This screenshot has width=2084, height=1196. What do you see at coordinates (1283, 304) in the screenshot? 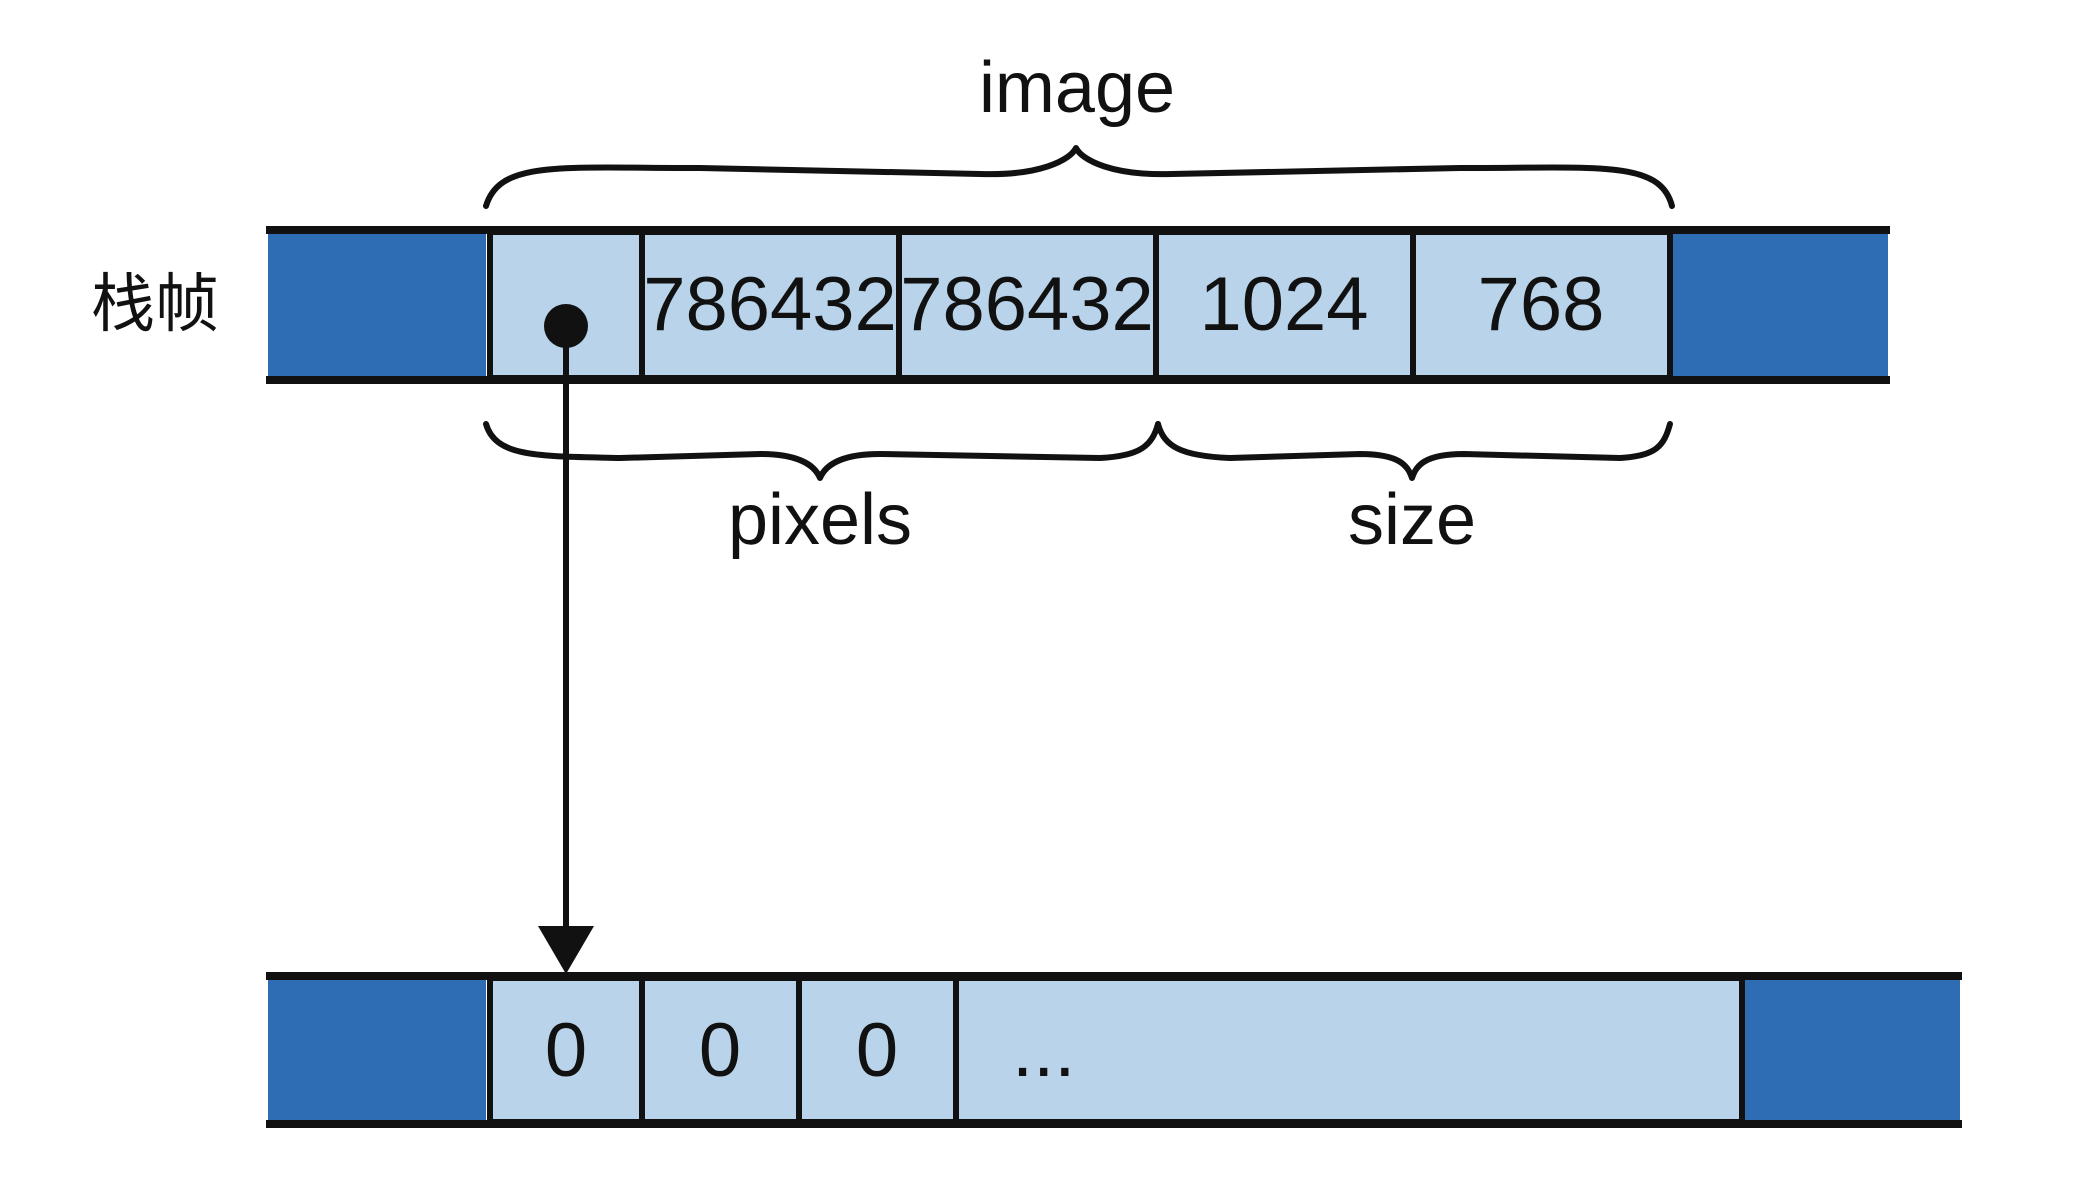
I see `stack-cell-text: 1024` at bounding box center [1283, 304].